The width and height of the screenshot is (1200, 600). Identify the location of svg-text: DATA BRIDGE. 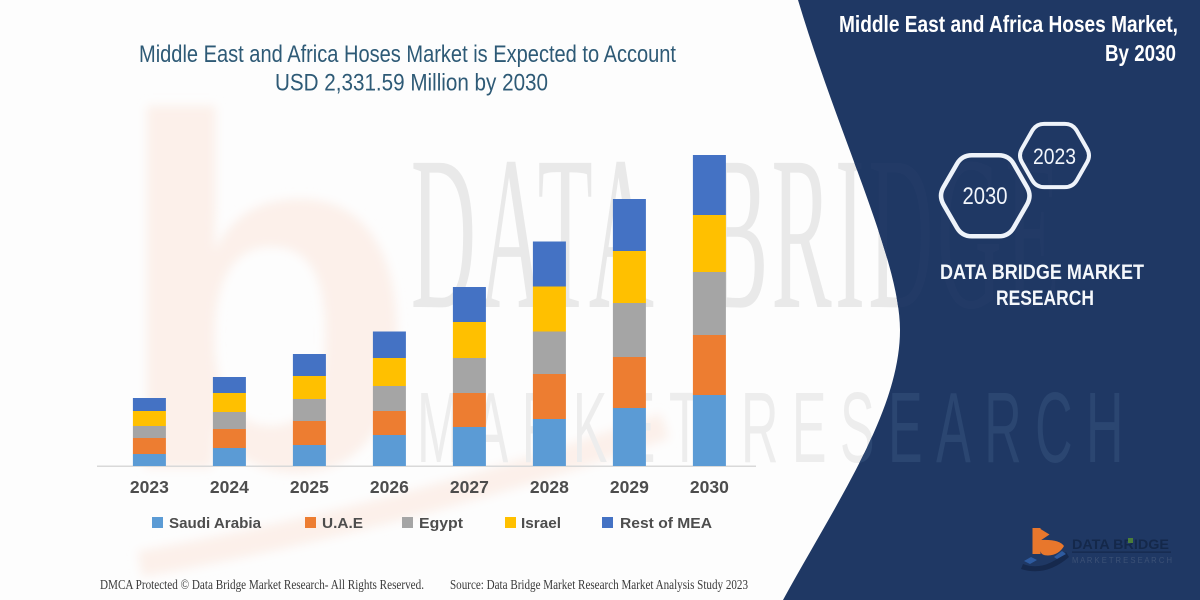
(1120, 544).